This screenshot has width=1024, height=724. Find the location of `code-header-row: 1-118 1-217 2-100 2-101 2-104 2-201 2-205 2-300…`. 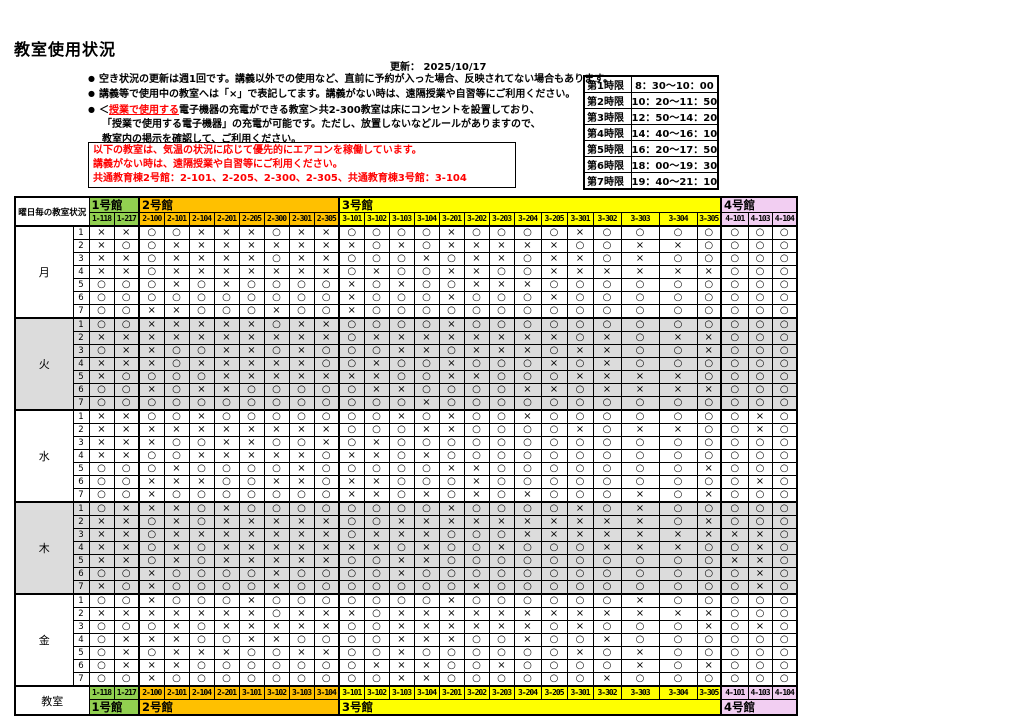

code-header-row: 1-118 1-217 2-100 2-101 2-104 2-201 2-205 2-300… is located at coordinates (406, 219).